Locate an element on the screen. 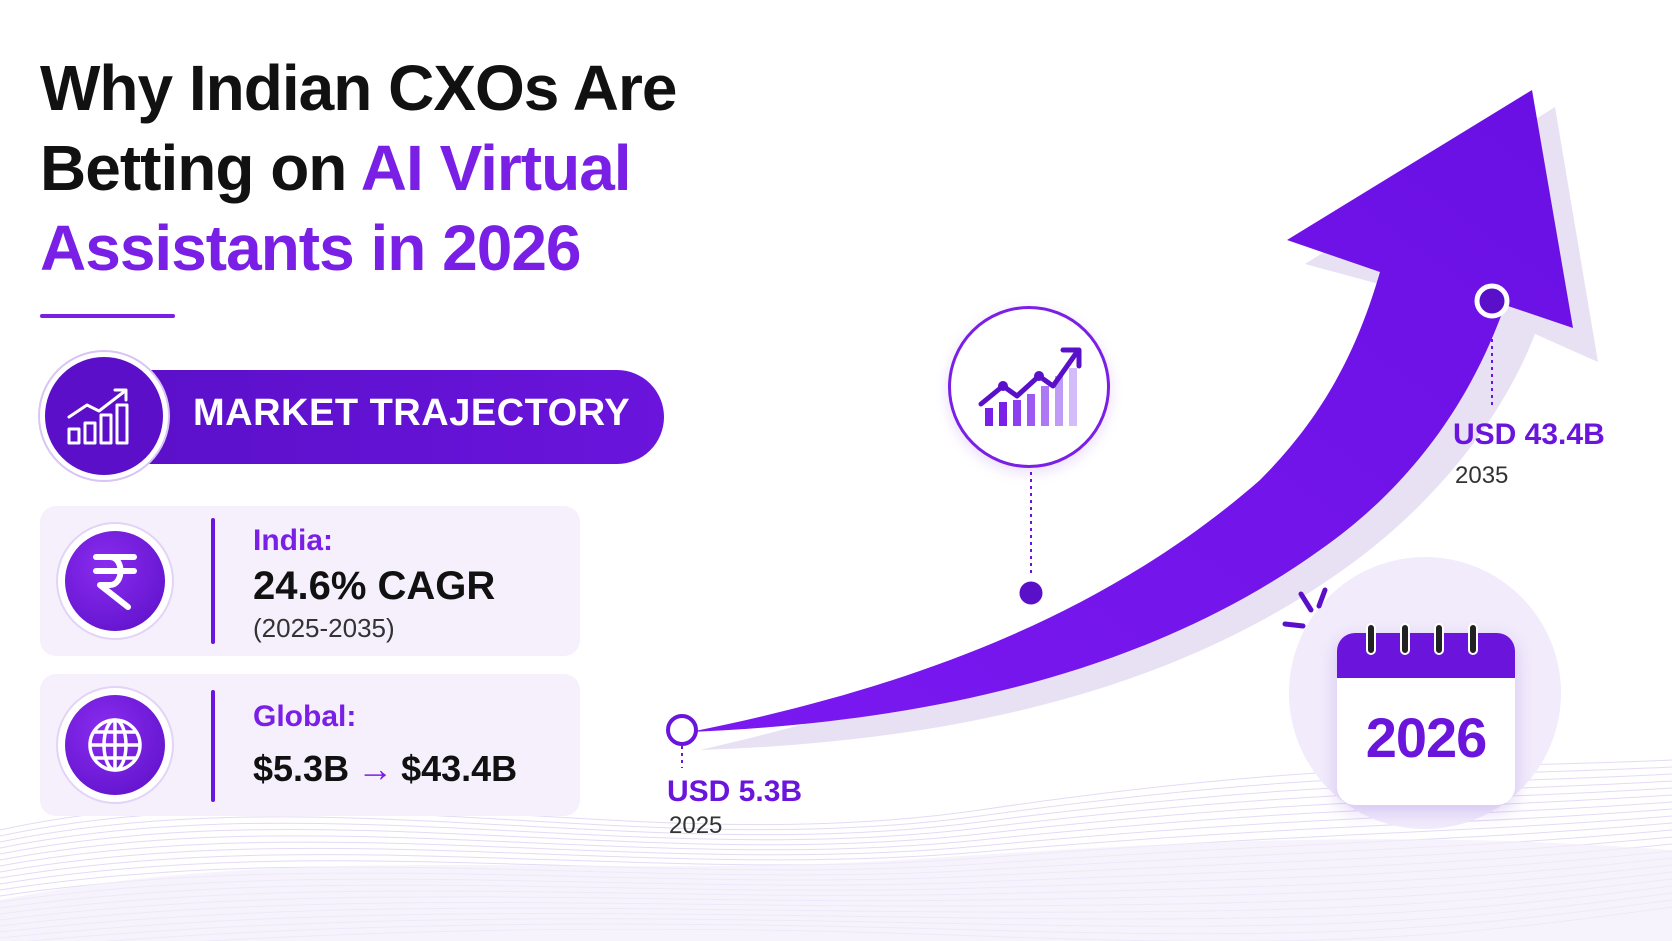  calendar-header is located at coordinates (1426, 655).